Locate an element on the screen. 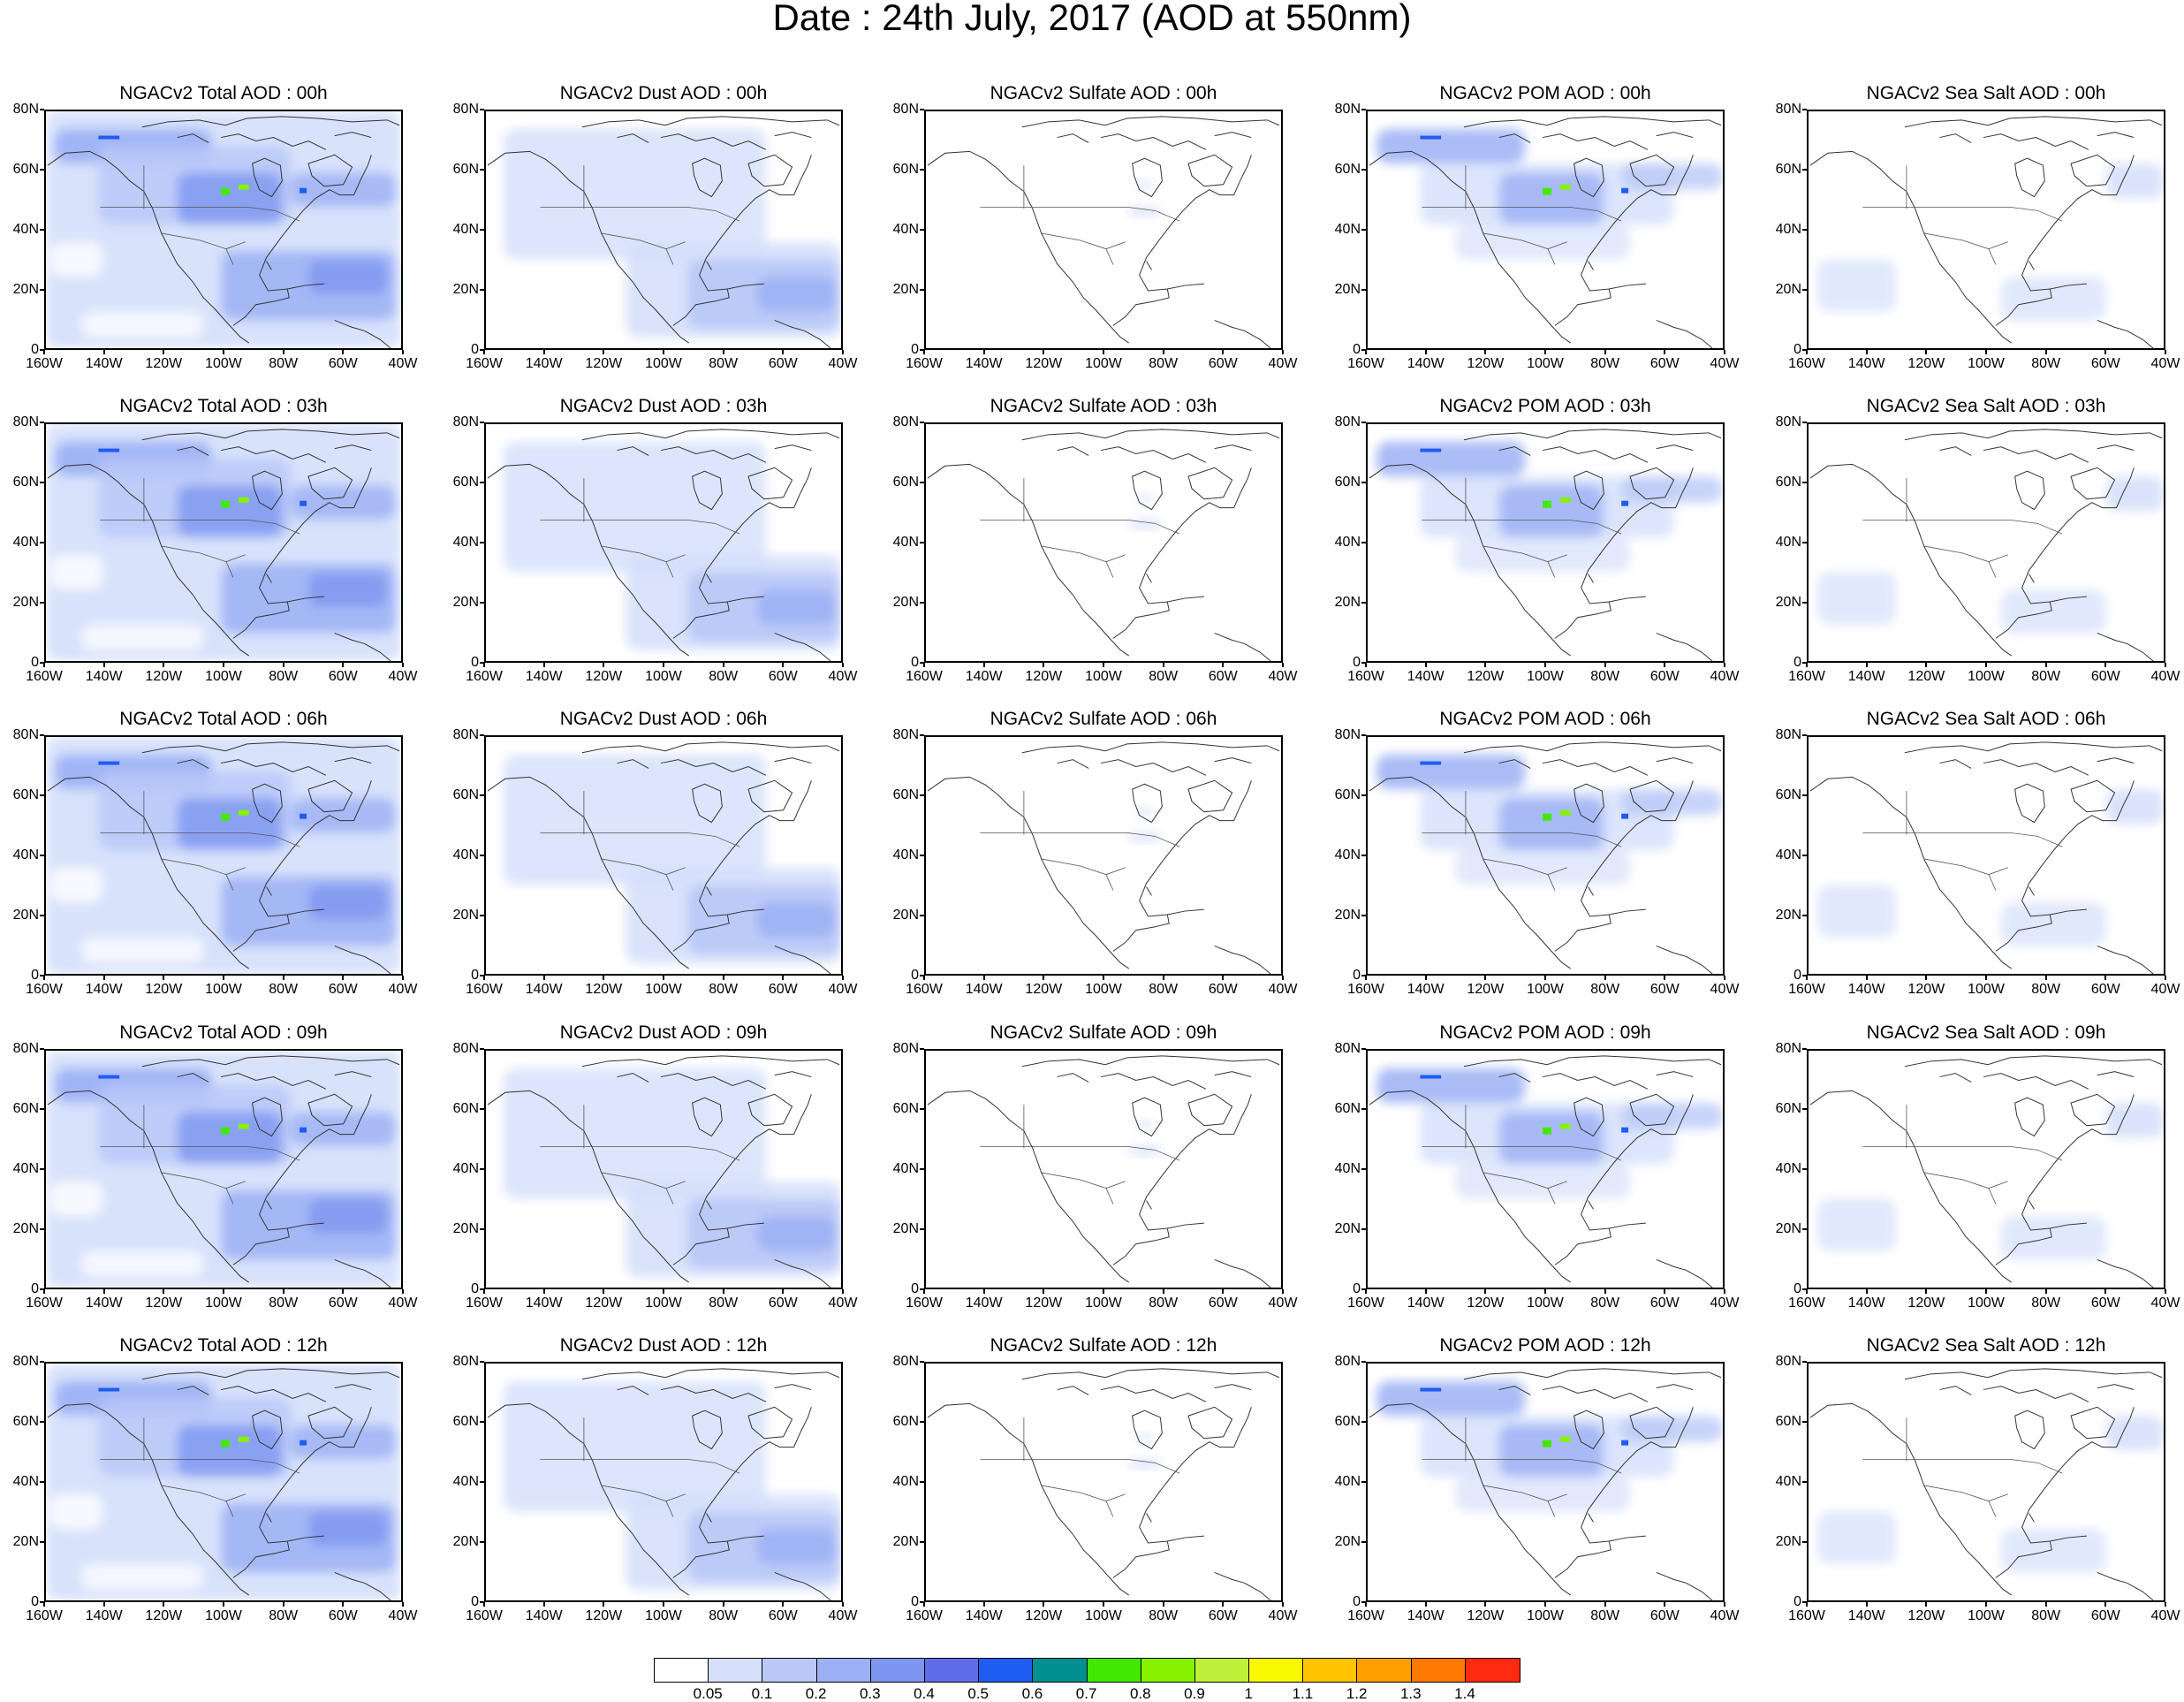 This screenshot has width=2184, height=1702. colorbar-label: 0.2 is located at coordinates (816, 1693).